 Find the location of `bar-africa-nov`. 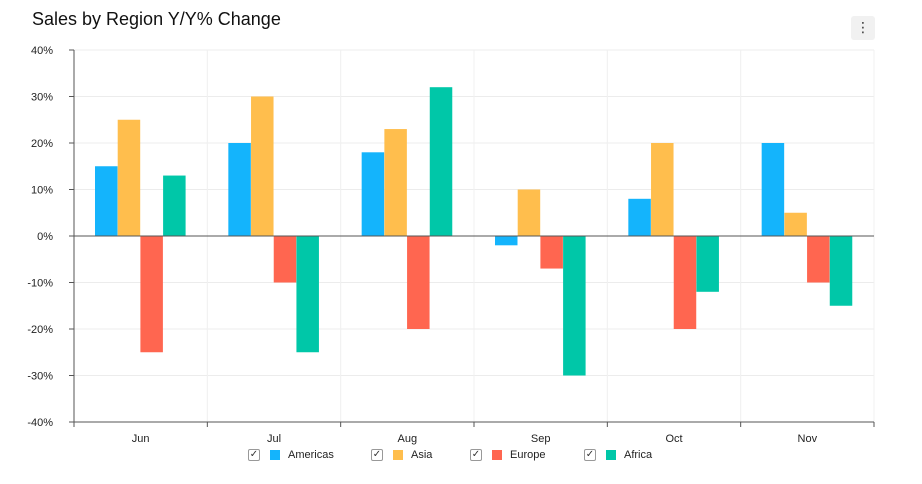

bar-africa-nov is located at coordinates (841, 271).